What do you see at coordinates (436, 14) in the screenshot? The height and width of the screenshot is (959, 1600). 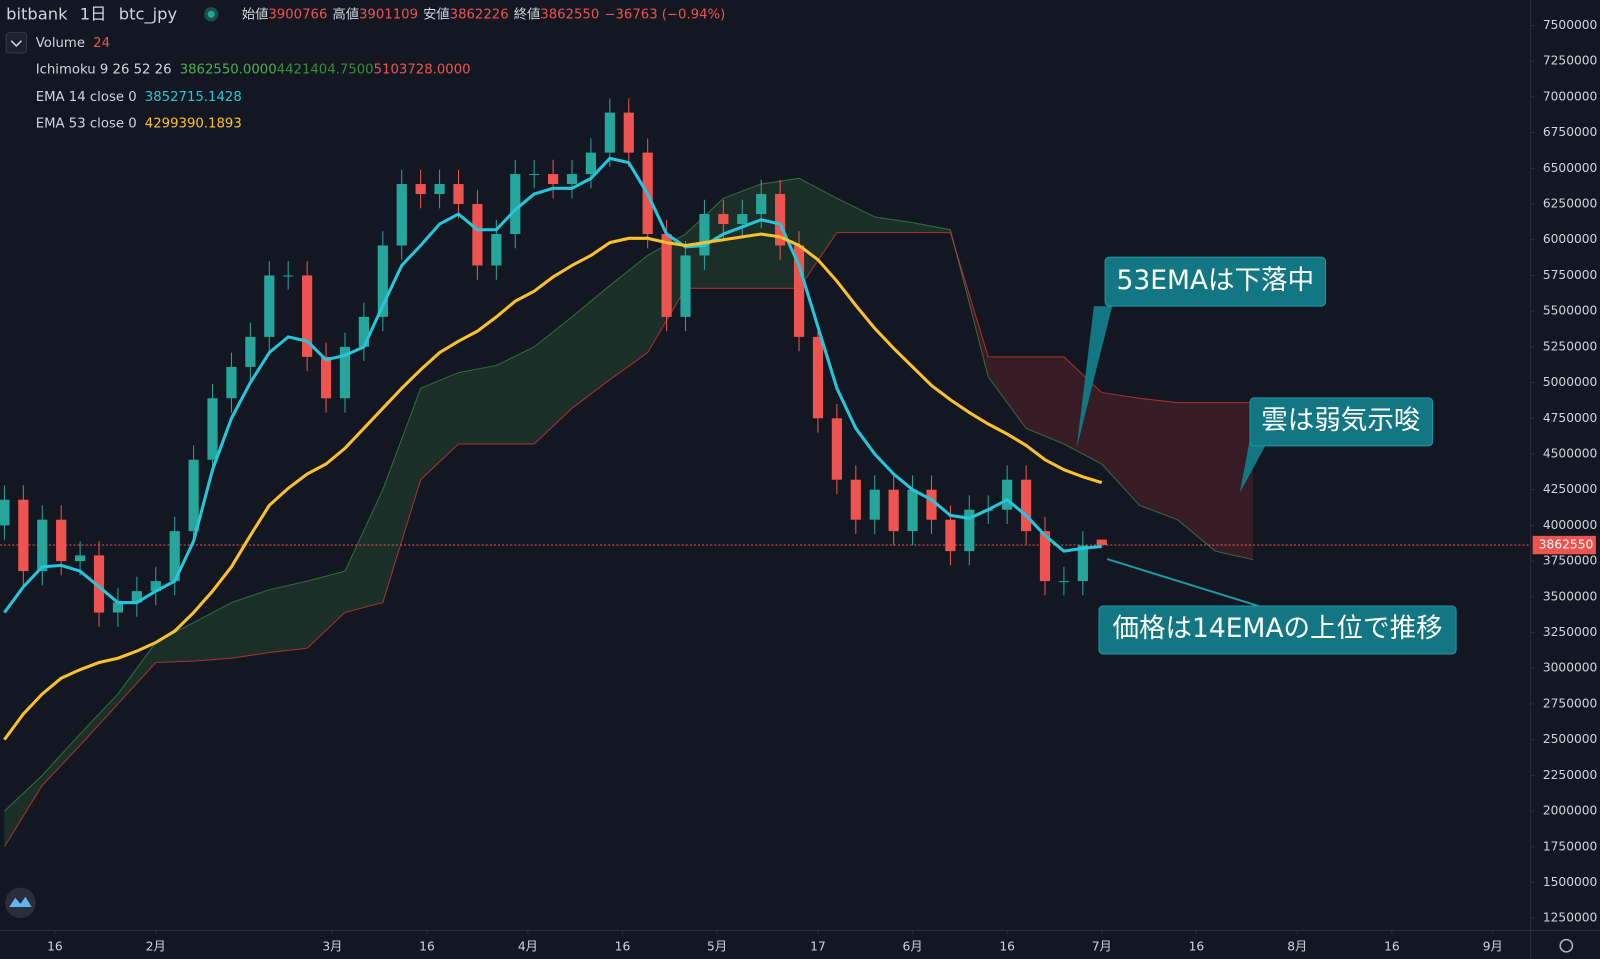 I see `low-label: 安値` at bounding box center [436, 14].